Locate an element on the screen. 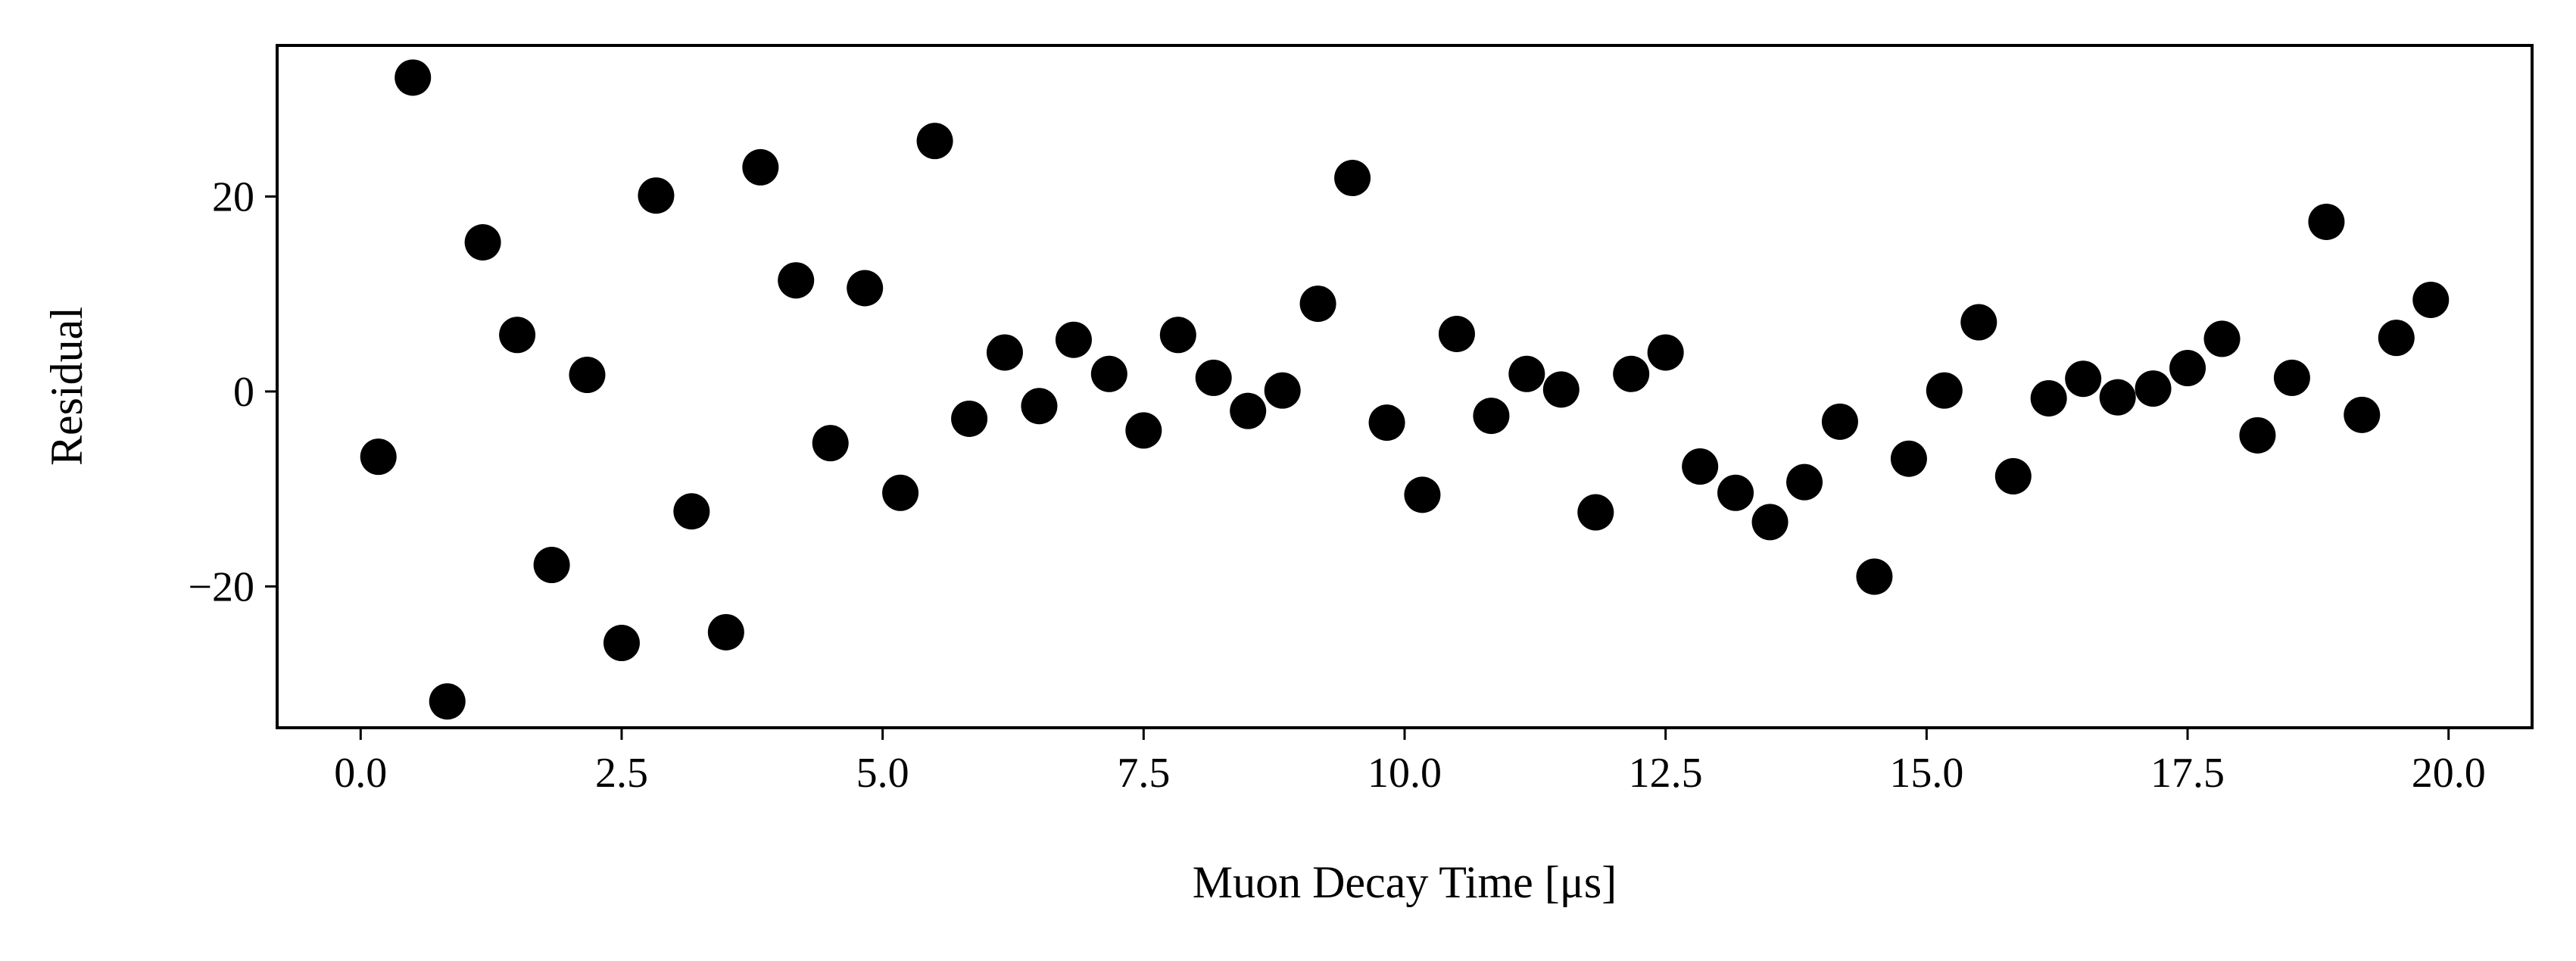 Image resolution: width=2576 pixels, height=961 pixels. x-tick-label: 17.5 is located at coordinates (2187, 773).